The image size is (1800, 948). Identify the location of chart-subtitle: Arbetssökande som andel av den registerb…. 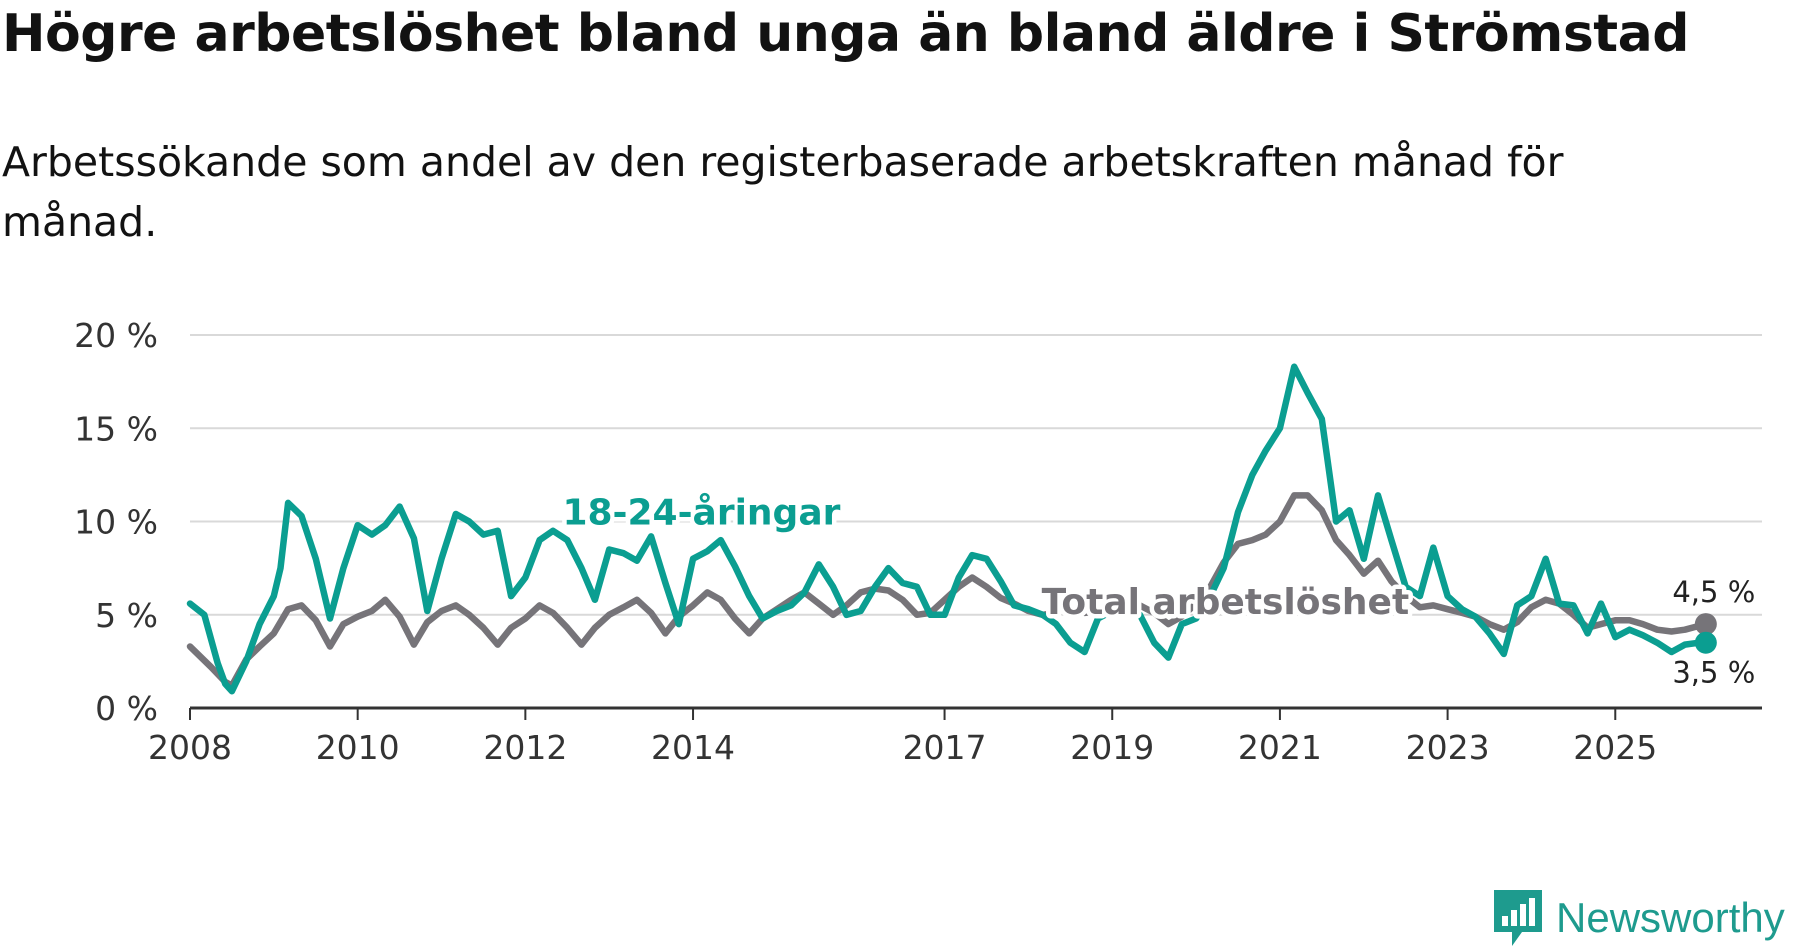
(783, 192).